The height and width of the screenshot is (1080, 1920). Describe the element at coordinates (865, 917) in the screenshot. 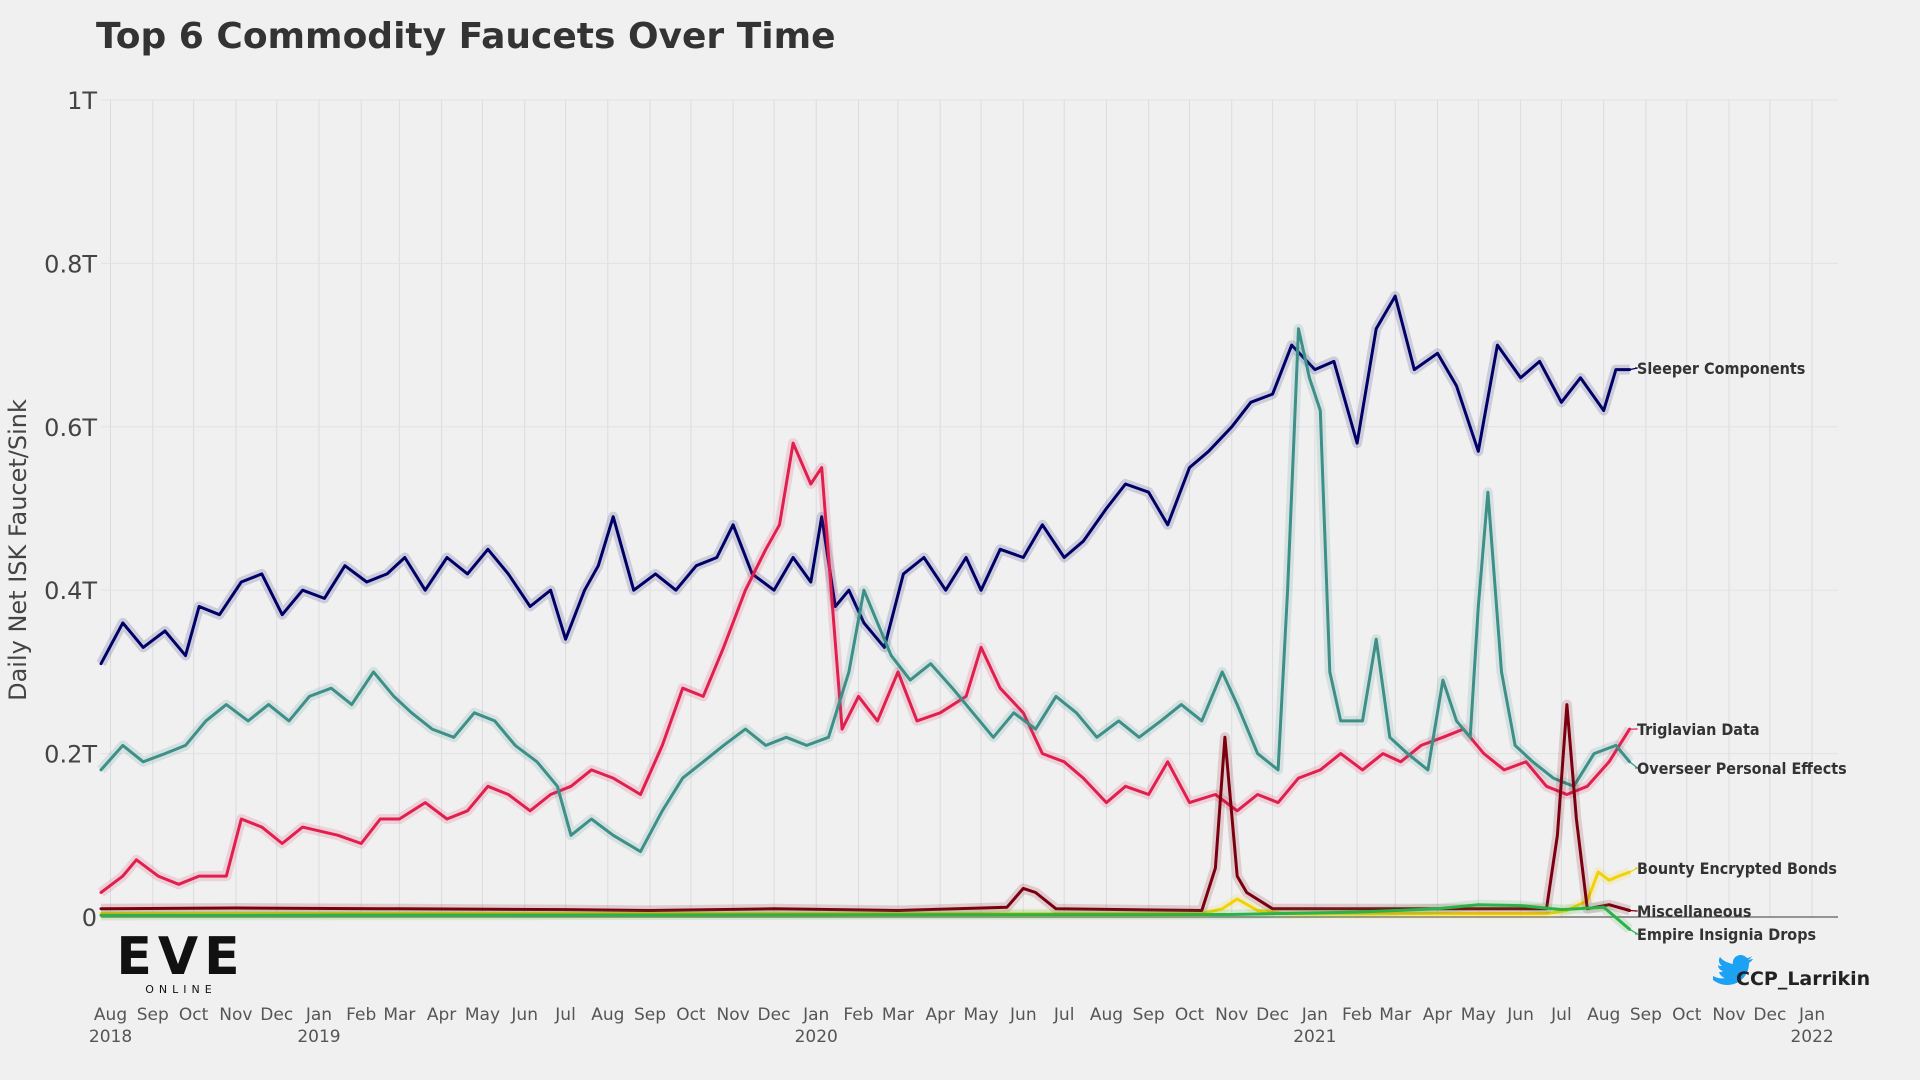

I see `series-line-empire-insignia-drops` at that location.